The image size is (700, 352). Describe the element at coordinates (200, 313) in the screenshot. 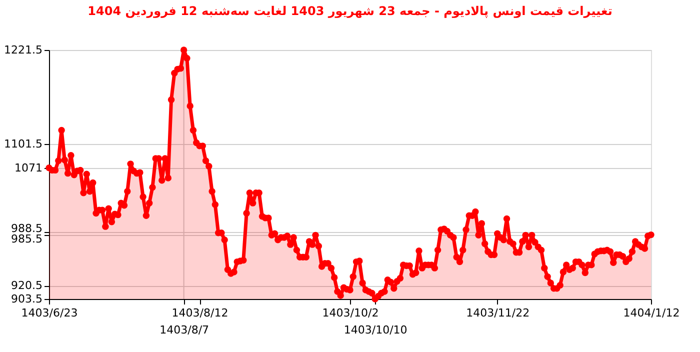

I see `x-tick-label: 1403/8/12` at that location.